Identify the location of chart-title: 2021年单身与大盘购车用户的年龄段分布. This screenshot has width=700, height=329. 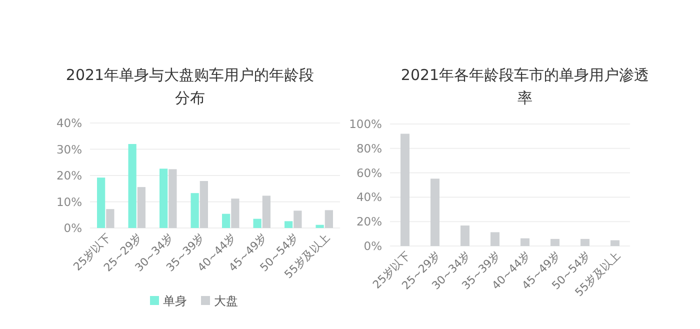
(190, 86).